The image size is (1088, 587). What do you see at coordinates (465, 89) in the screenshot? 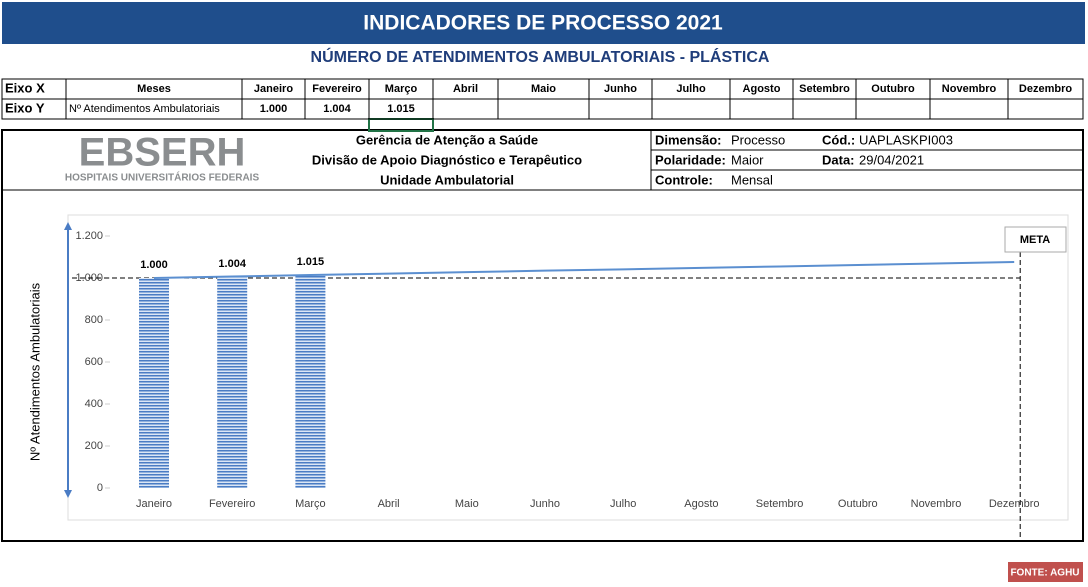
I see `table-text: Abril` at bounding box center [465, 89].